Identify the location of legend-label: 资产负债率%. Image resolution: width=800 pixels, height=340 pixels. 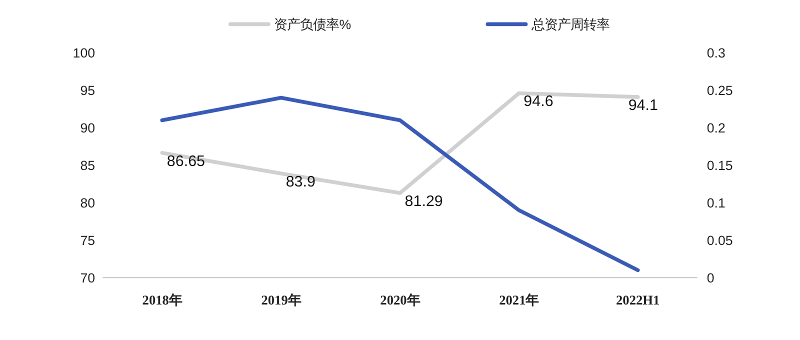
(313, 24).